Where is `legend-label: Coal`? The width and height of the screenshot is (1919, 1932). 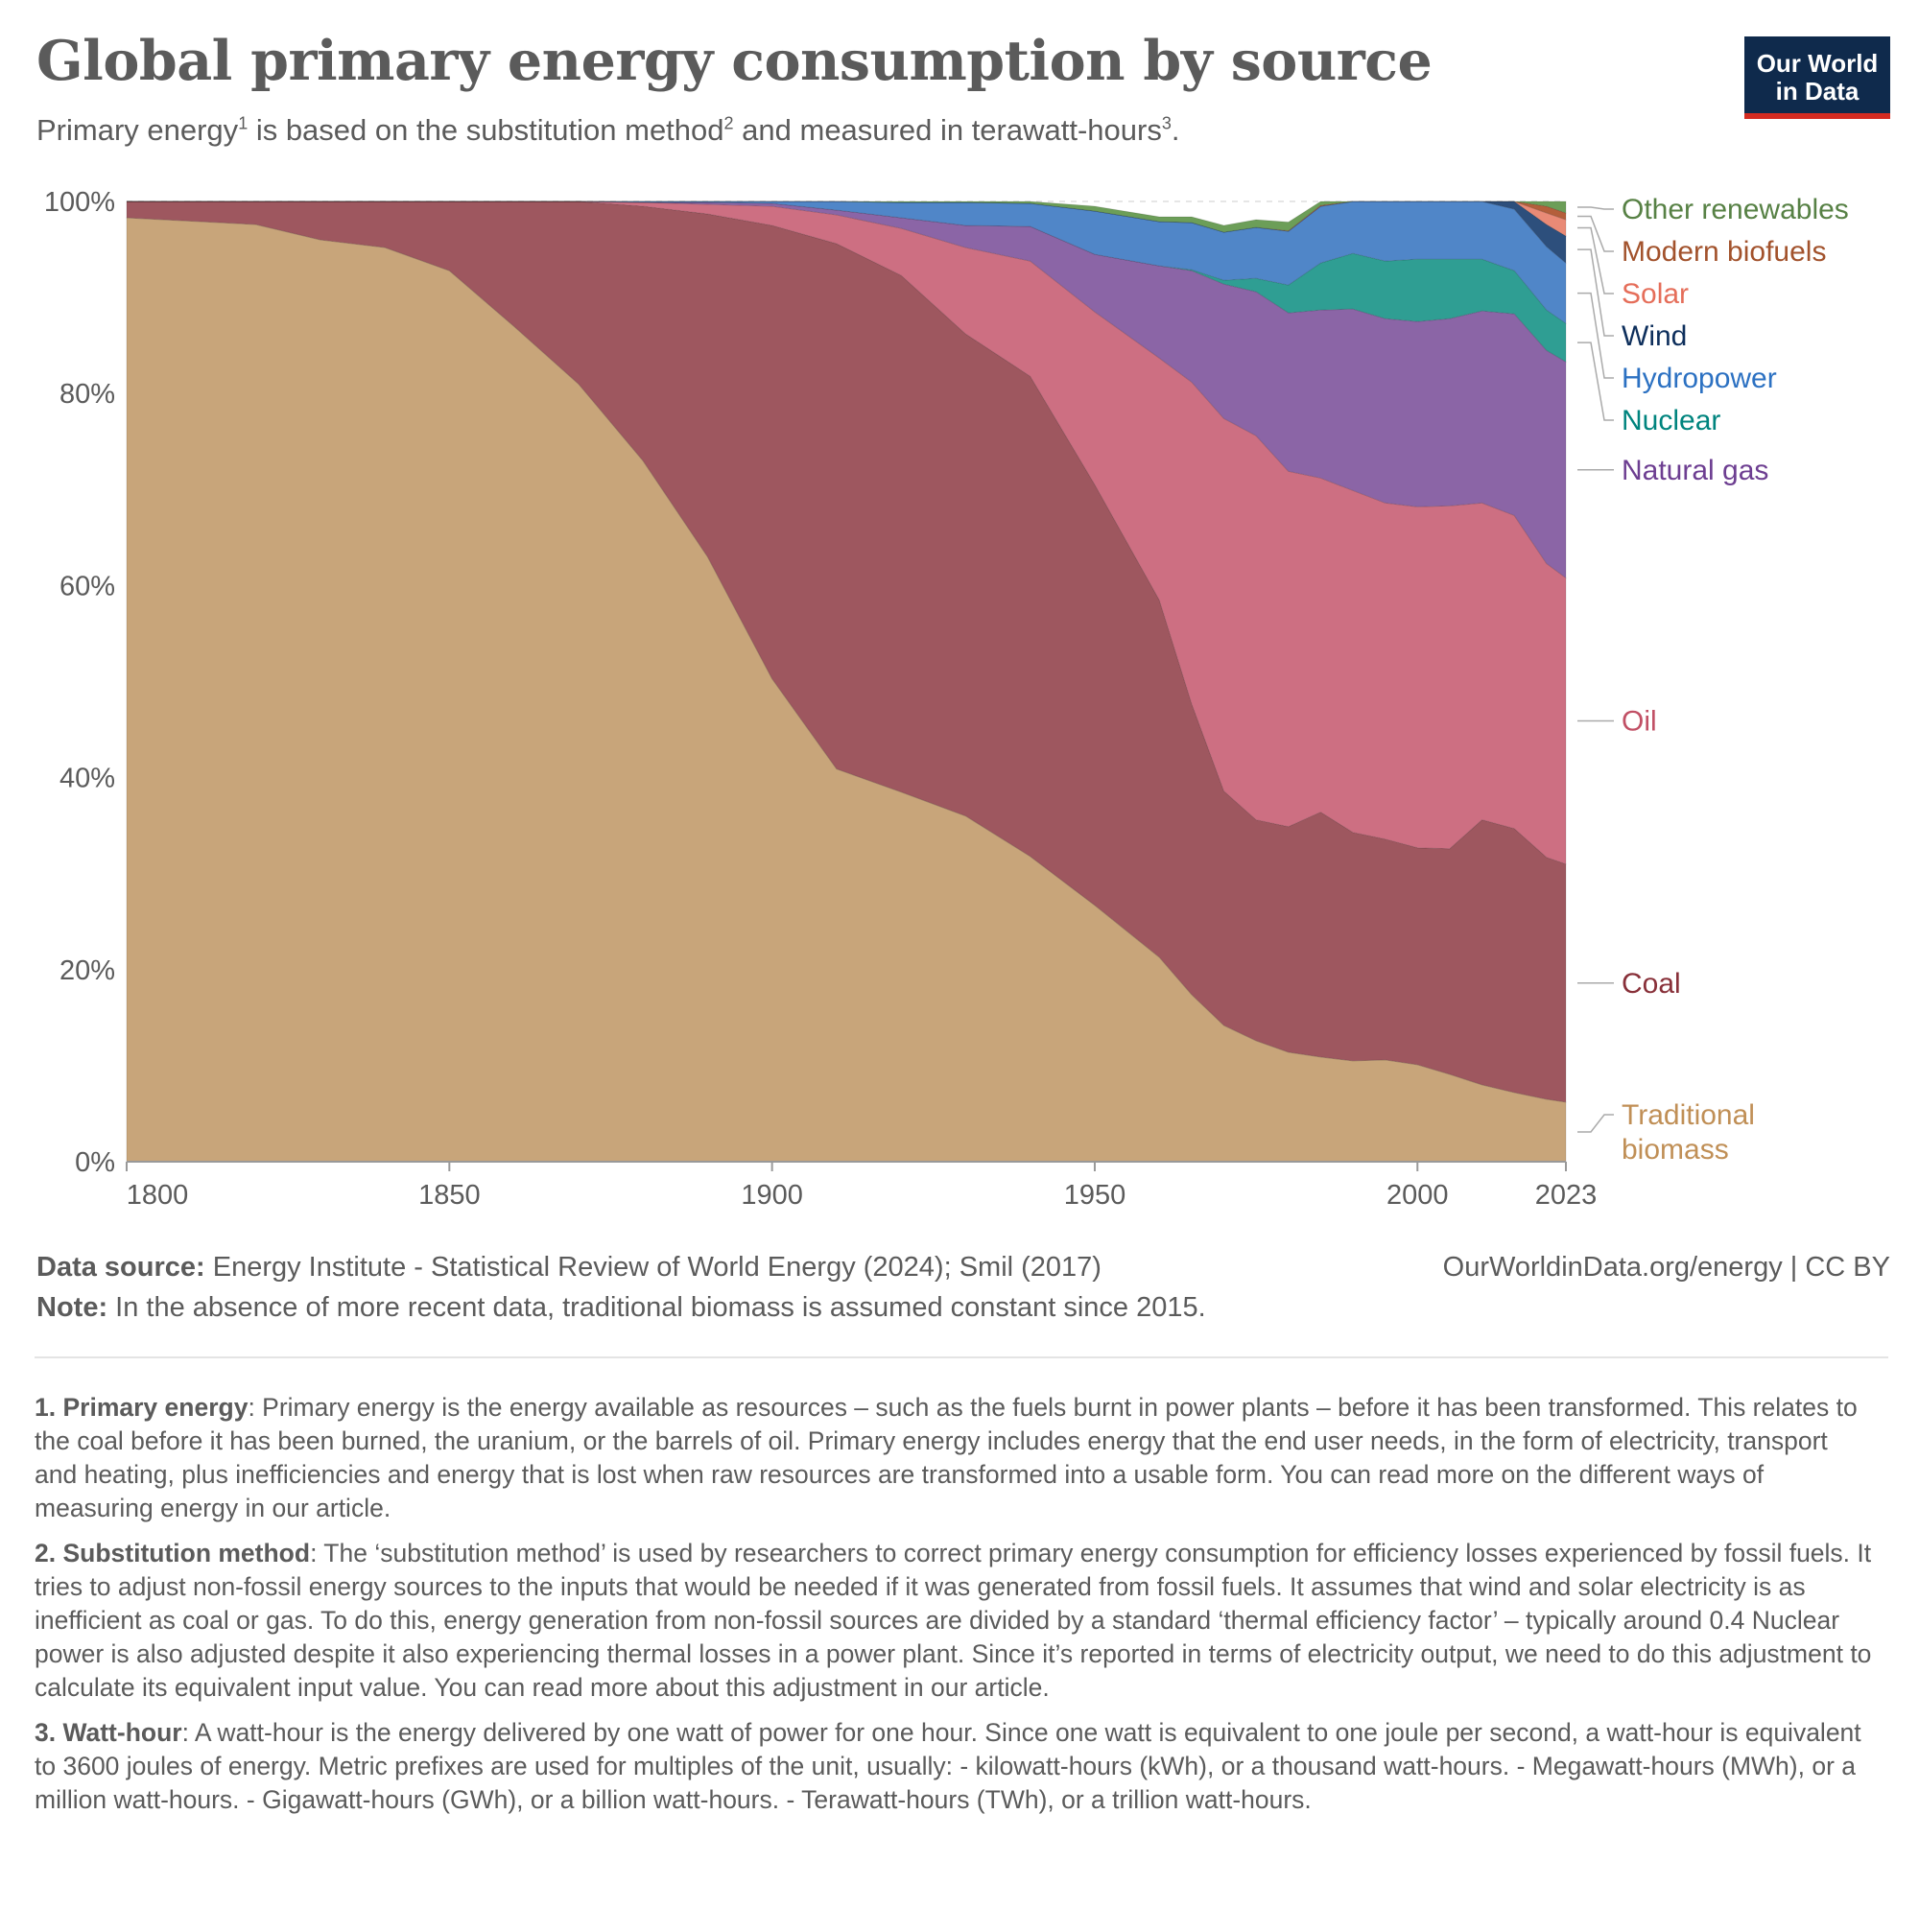
legend-label: Coal is located at coordinates (1652, 984).